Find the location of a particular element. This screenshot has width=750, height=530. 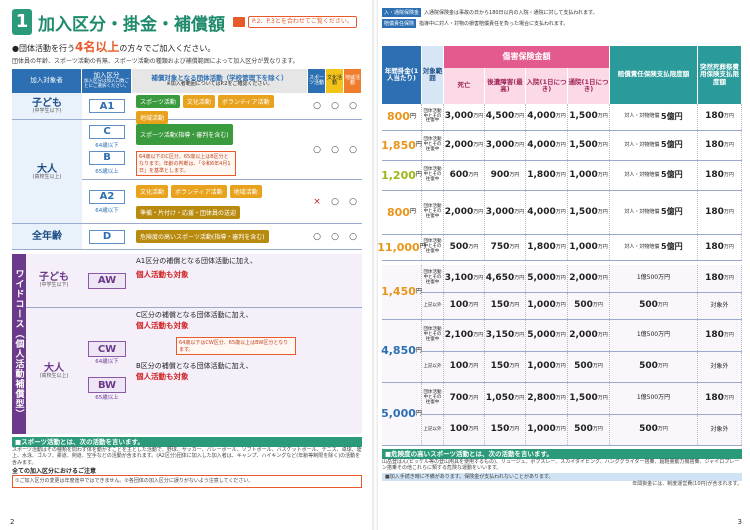

kubun-cell: C 64歳以下 B 65歳以上 is located at coordinates (107, 149).